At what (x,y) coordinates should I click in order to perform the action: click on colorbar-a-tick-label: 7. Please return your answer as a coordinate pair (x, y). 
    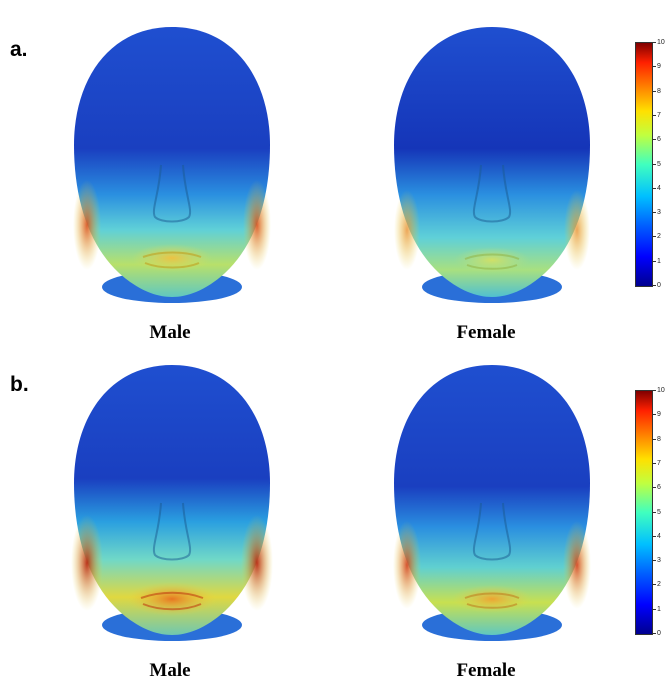
    Looking at the image, I should click on (659, 115).